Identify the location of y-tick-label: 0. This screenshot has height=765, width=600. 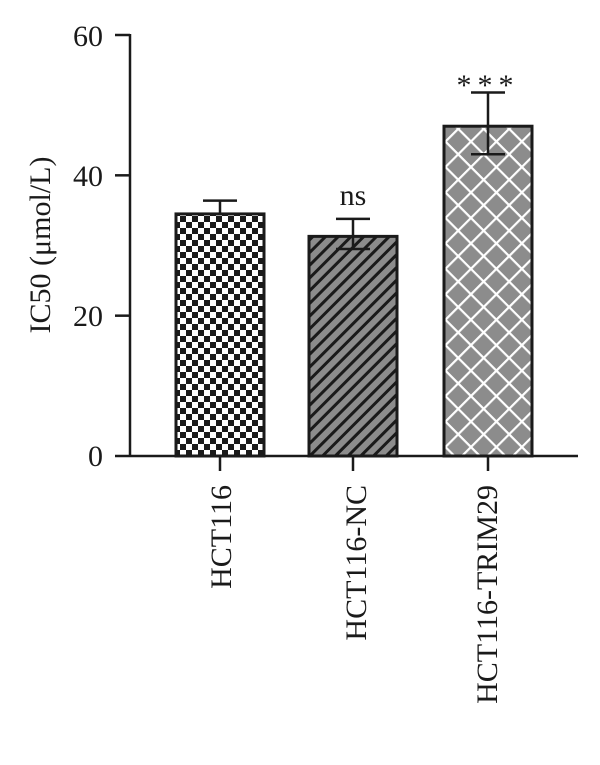
(95, 456).